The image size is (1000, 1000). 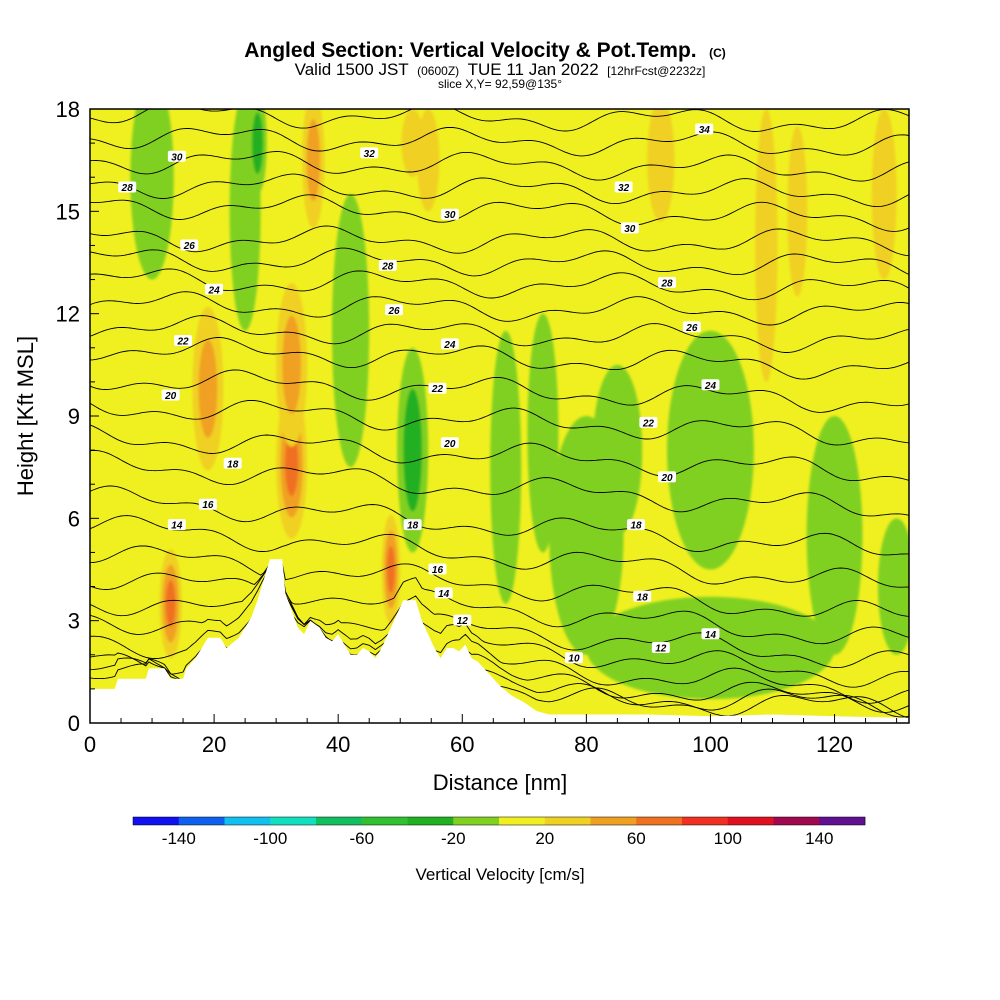 I want to click on contour-label: 24, so click(x=214, y=289).